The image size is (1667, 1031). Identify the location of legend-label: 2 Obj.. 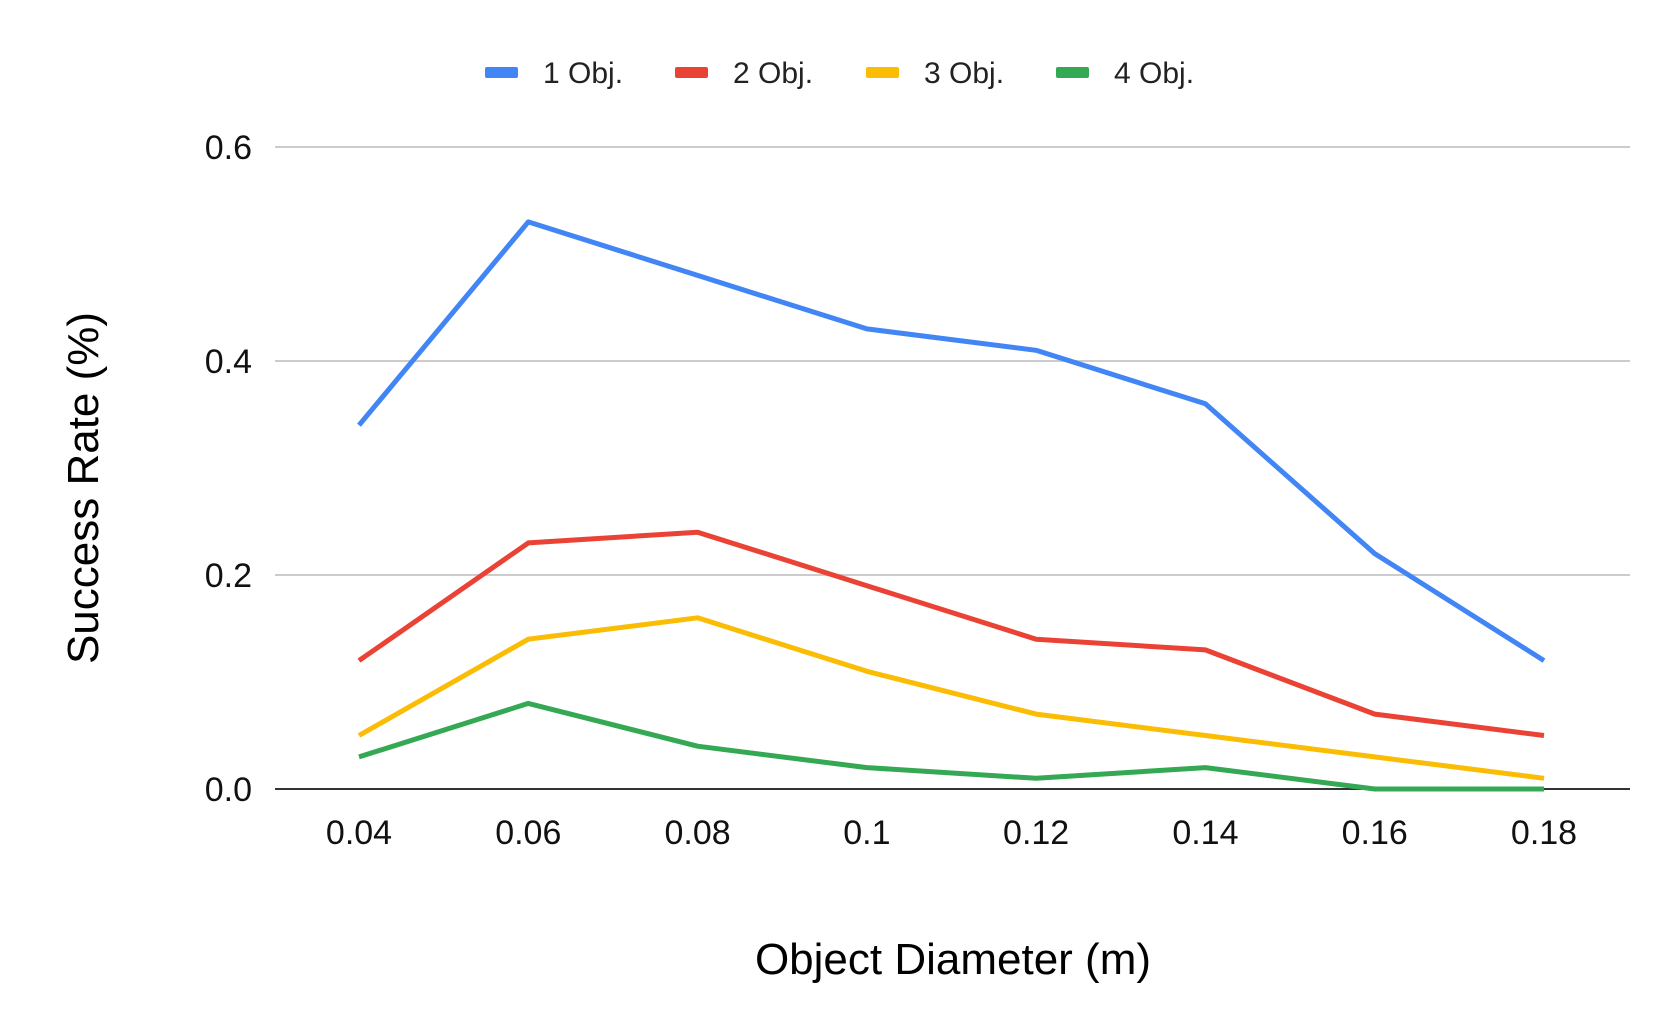
(773, 73).